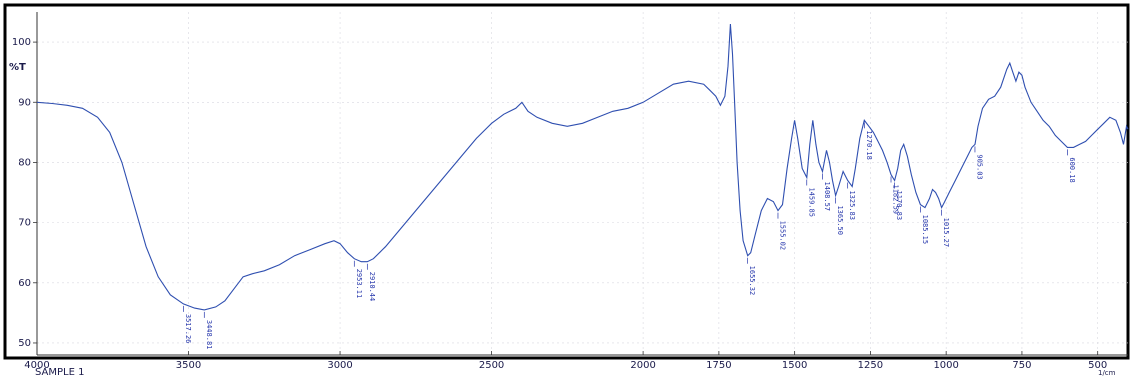 Image resolution: width=1133 pixels, height=379 pixels. What do you see at coordinates (209, 335) in the screenshot?
I see `peak-label: 3448.81` at bounding box center [209, 335].